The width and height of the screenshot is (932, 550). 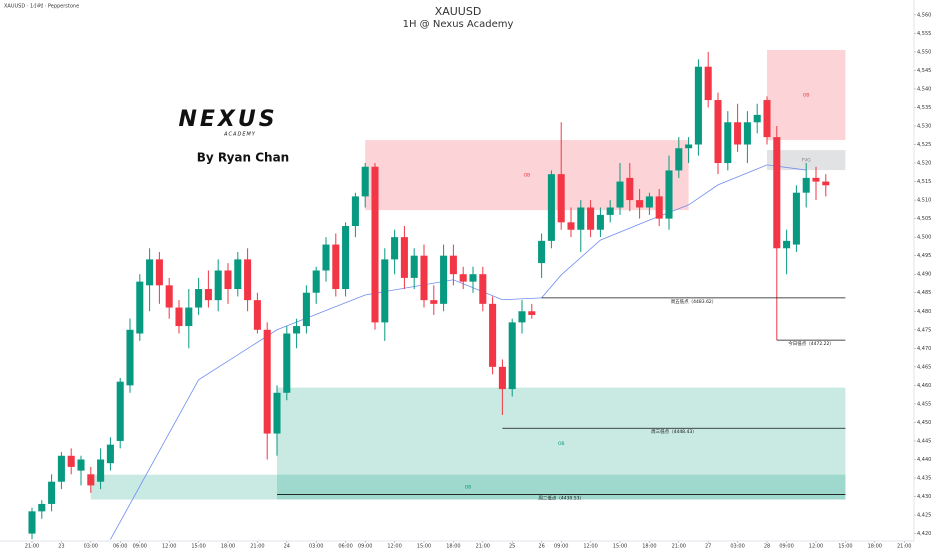 I want to click on y-tick-label: 4,430.00, so click(x=924, y=497).